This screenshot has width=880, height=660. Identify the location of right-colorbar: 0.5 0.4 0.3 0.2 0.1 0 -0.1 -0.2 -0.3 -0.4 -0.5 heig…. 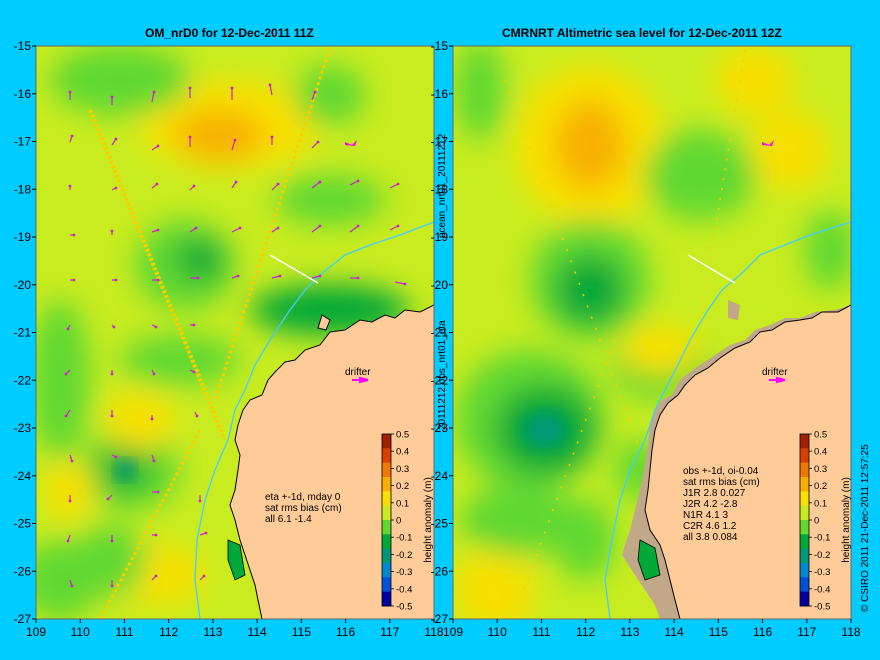
(825, 521).